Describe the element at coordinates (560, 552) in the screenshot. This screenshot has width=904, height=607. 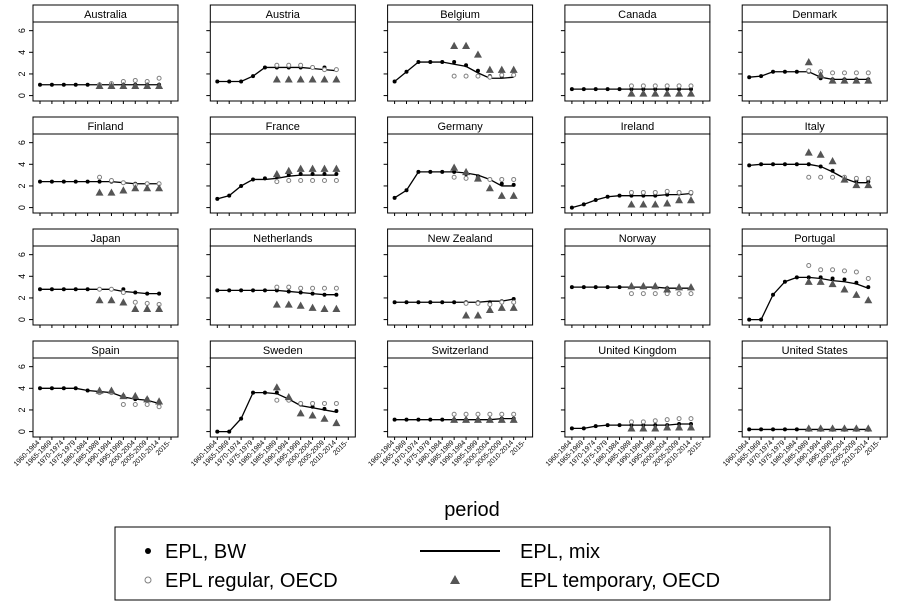
I see `legend-label: EPL, mix` at that location.